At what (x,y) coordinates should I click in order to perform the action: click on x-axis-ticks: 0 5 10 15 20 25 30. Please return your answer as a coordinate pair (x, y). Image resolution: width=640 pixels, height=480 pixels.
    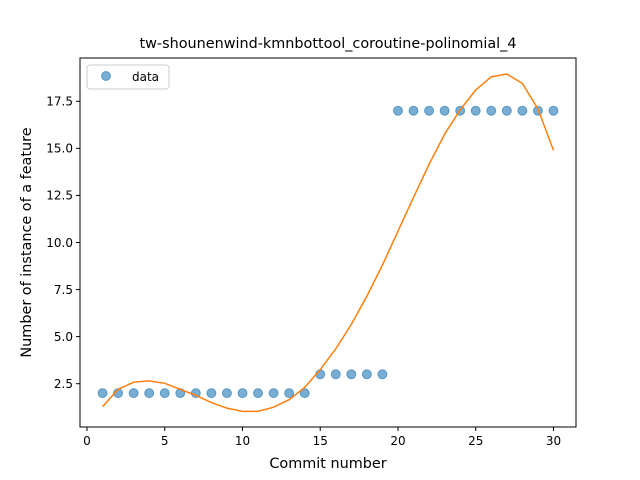
    Looking at the image, I should click on (322, 437).